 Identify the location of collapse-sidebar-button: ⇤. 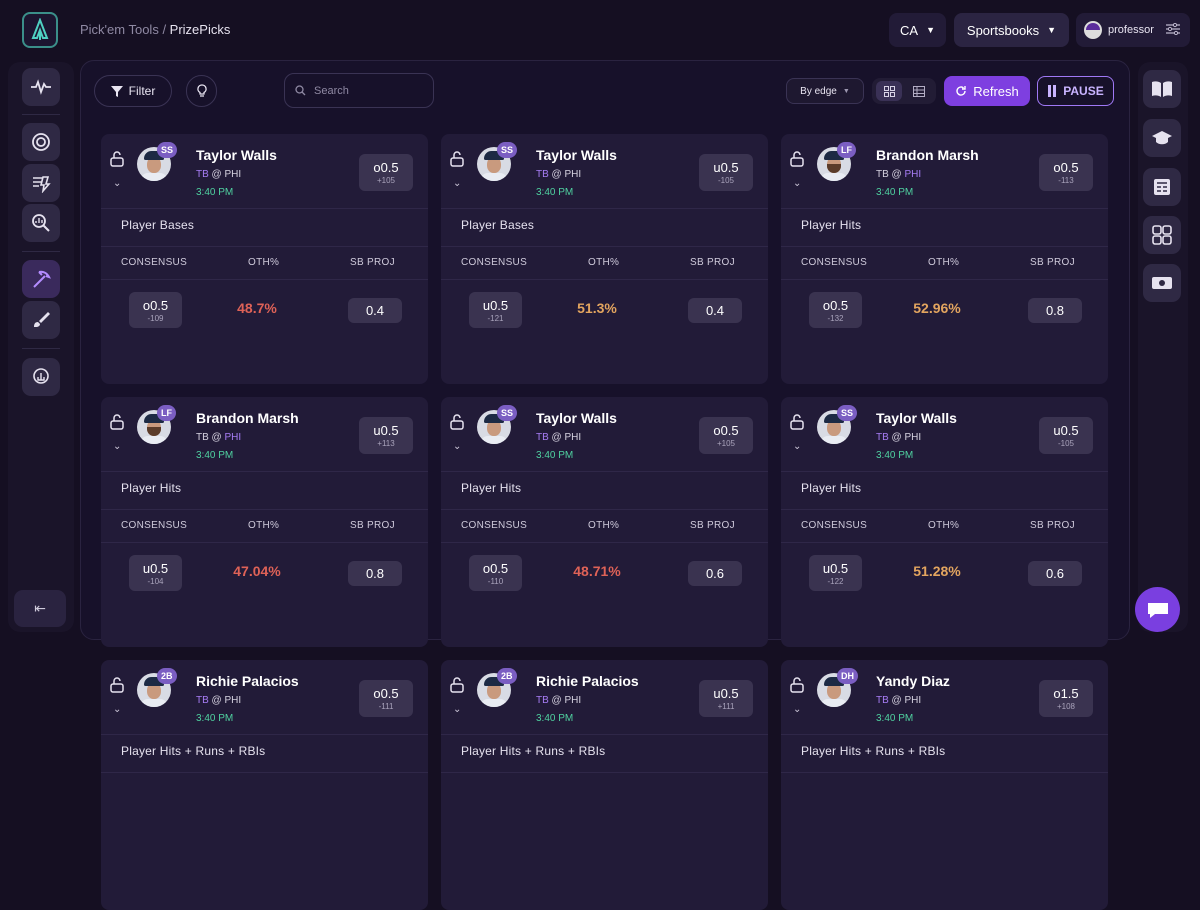
(40, 608).